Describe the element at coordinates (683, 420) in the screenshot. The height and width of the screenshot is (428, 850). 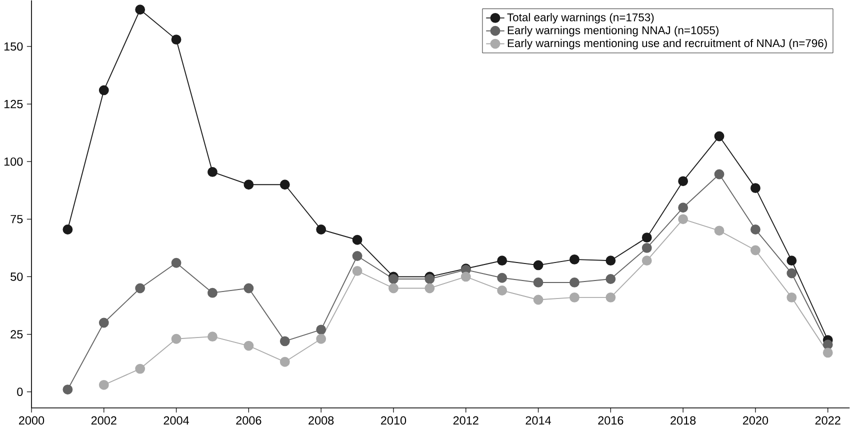
I see `x-tick-label: 2018` at that location.